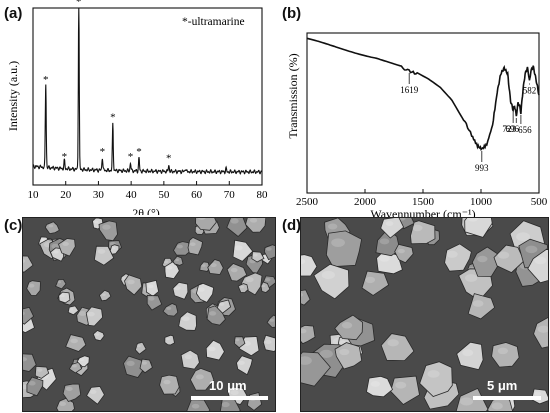  I want to click on scale-bar-d, so click(507, 398).